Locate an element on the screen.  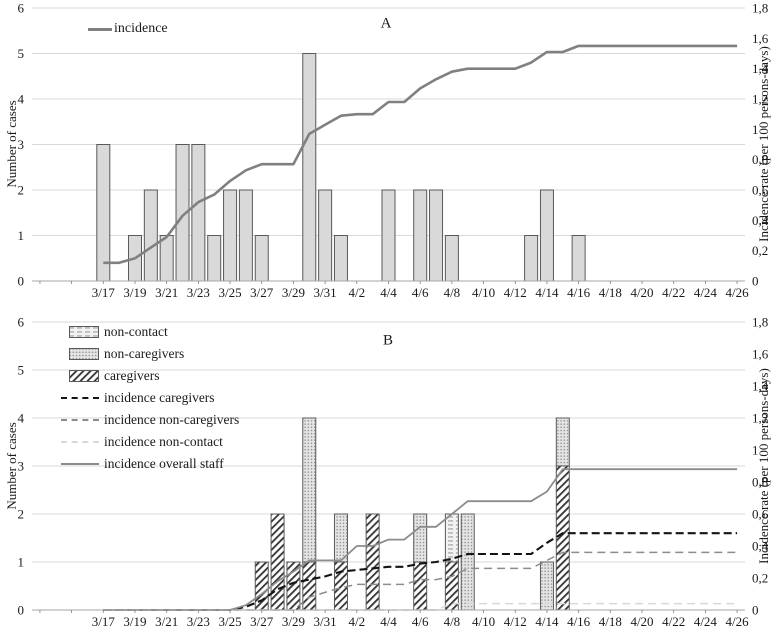
line-incidence-caregivers is located at coordinates (420, 572).